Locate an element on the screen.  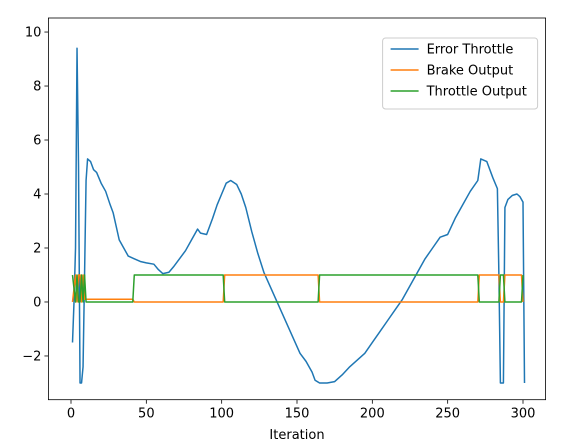
legend-box is located at coordinates (460, 73).